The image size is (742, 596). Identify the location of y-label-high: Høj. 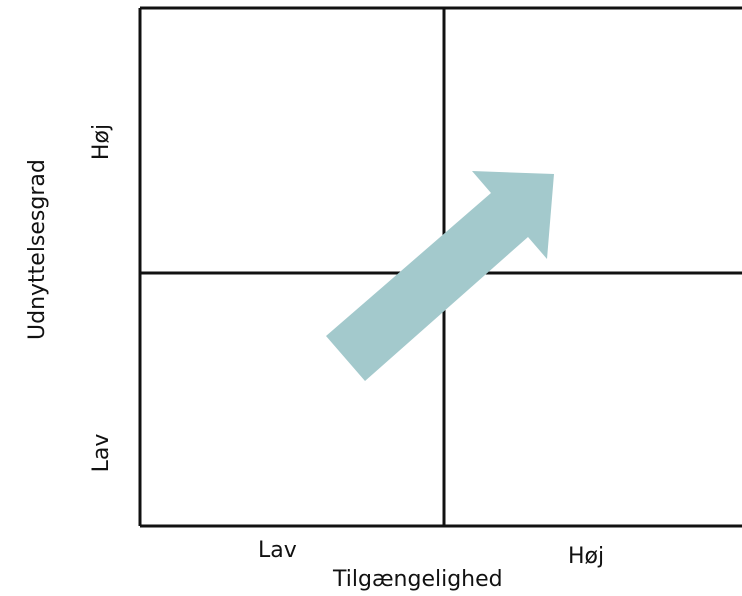
(101, 142).